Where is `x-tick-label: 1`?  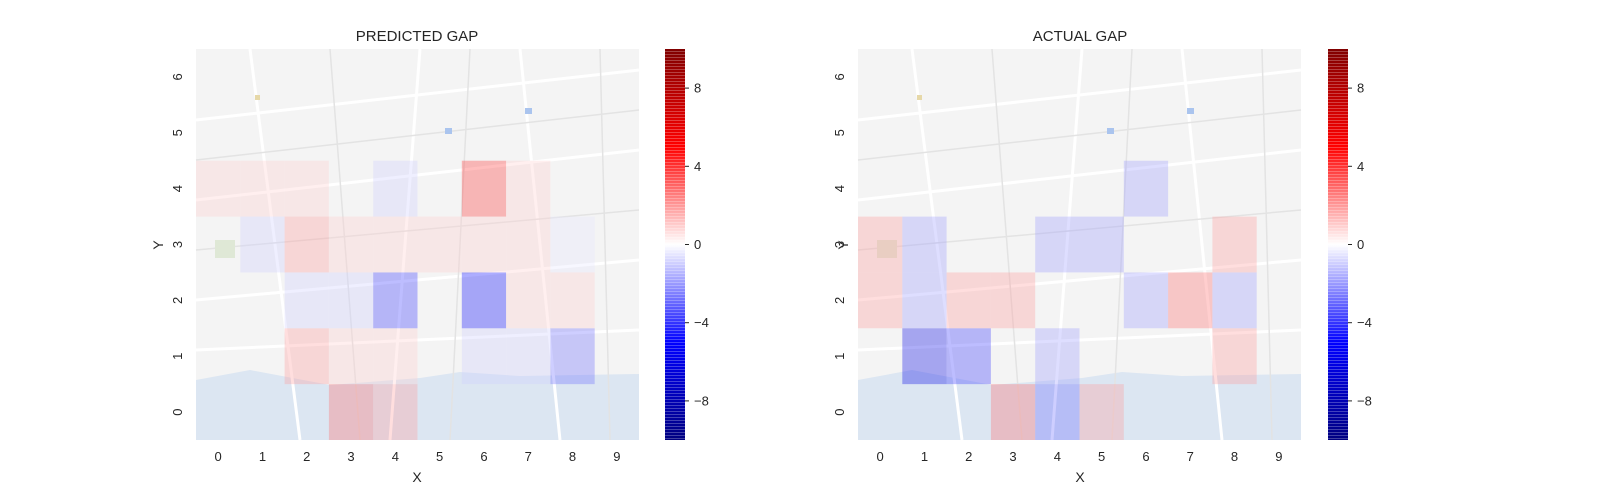 x-tick-label: 1 is located at coordinates (262, 456).